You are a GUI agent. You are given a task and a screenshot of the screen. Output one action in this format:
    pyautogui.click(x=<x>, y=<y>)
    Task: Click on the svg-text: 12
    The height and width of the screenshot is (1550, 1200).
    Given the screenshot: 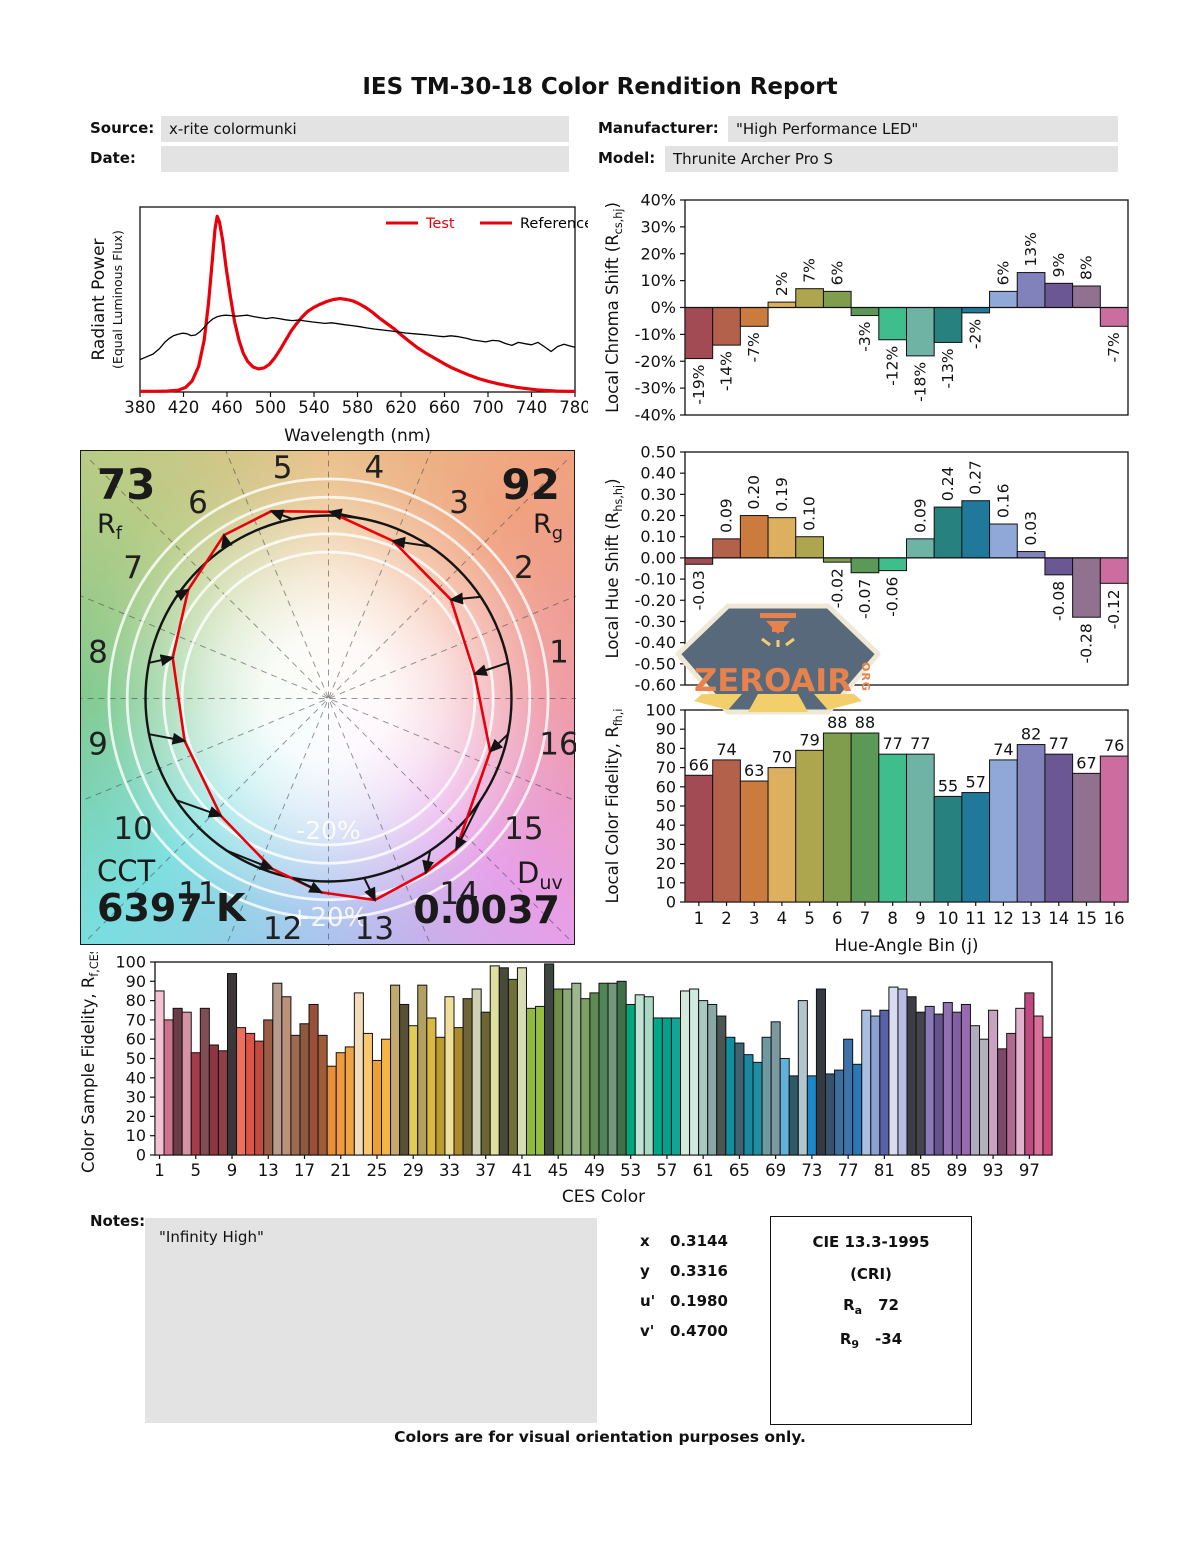 What is the action you would take?
    pyautogui.click(x=1003, y=918)
    